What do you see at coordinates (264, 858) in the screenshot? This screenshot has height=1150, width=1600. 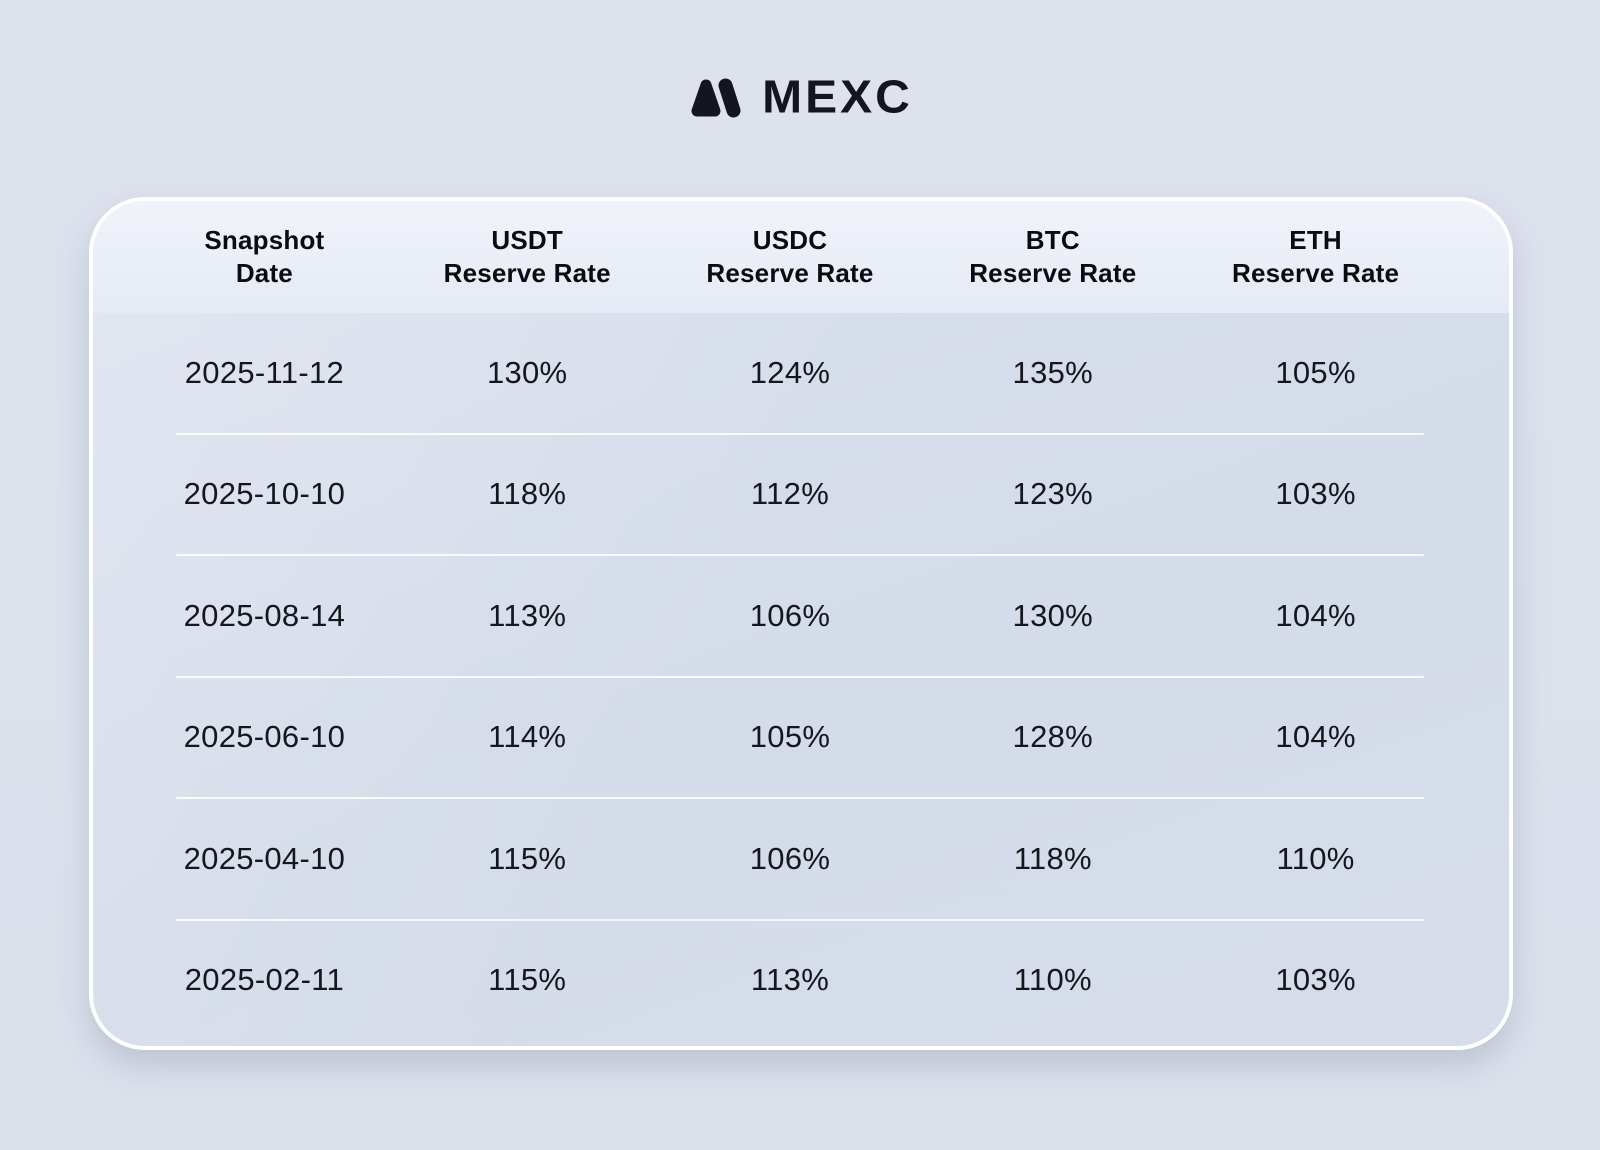 I see `cell-snapshot-date: 2025-04-10` at bounding box center [264, 858].